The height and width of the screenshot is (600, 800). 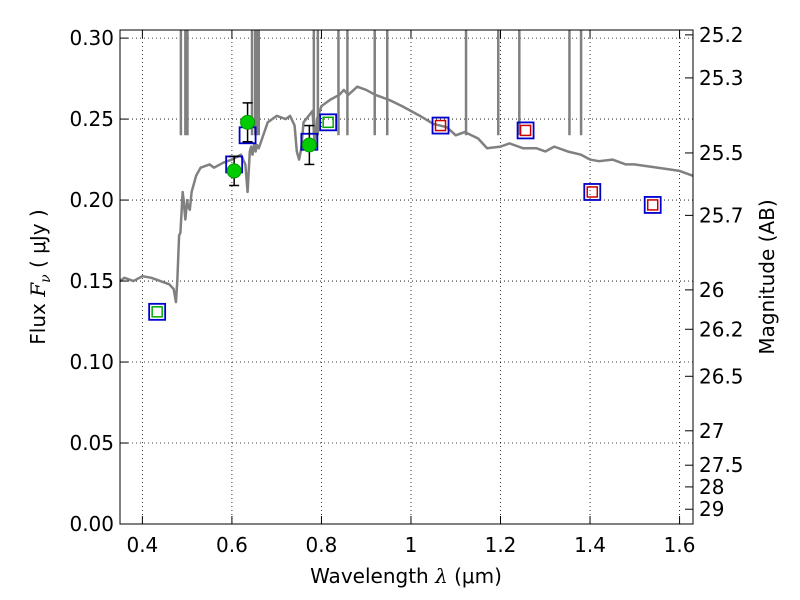 What do you see at coordinates (711, 431) in the screenshot?
I see `y2-tick-label: 27` at bounding box center [711, 431].